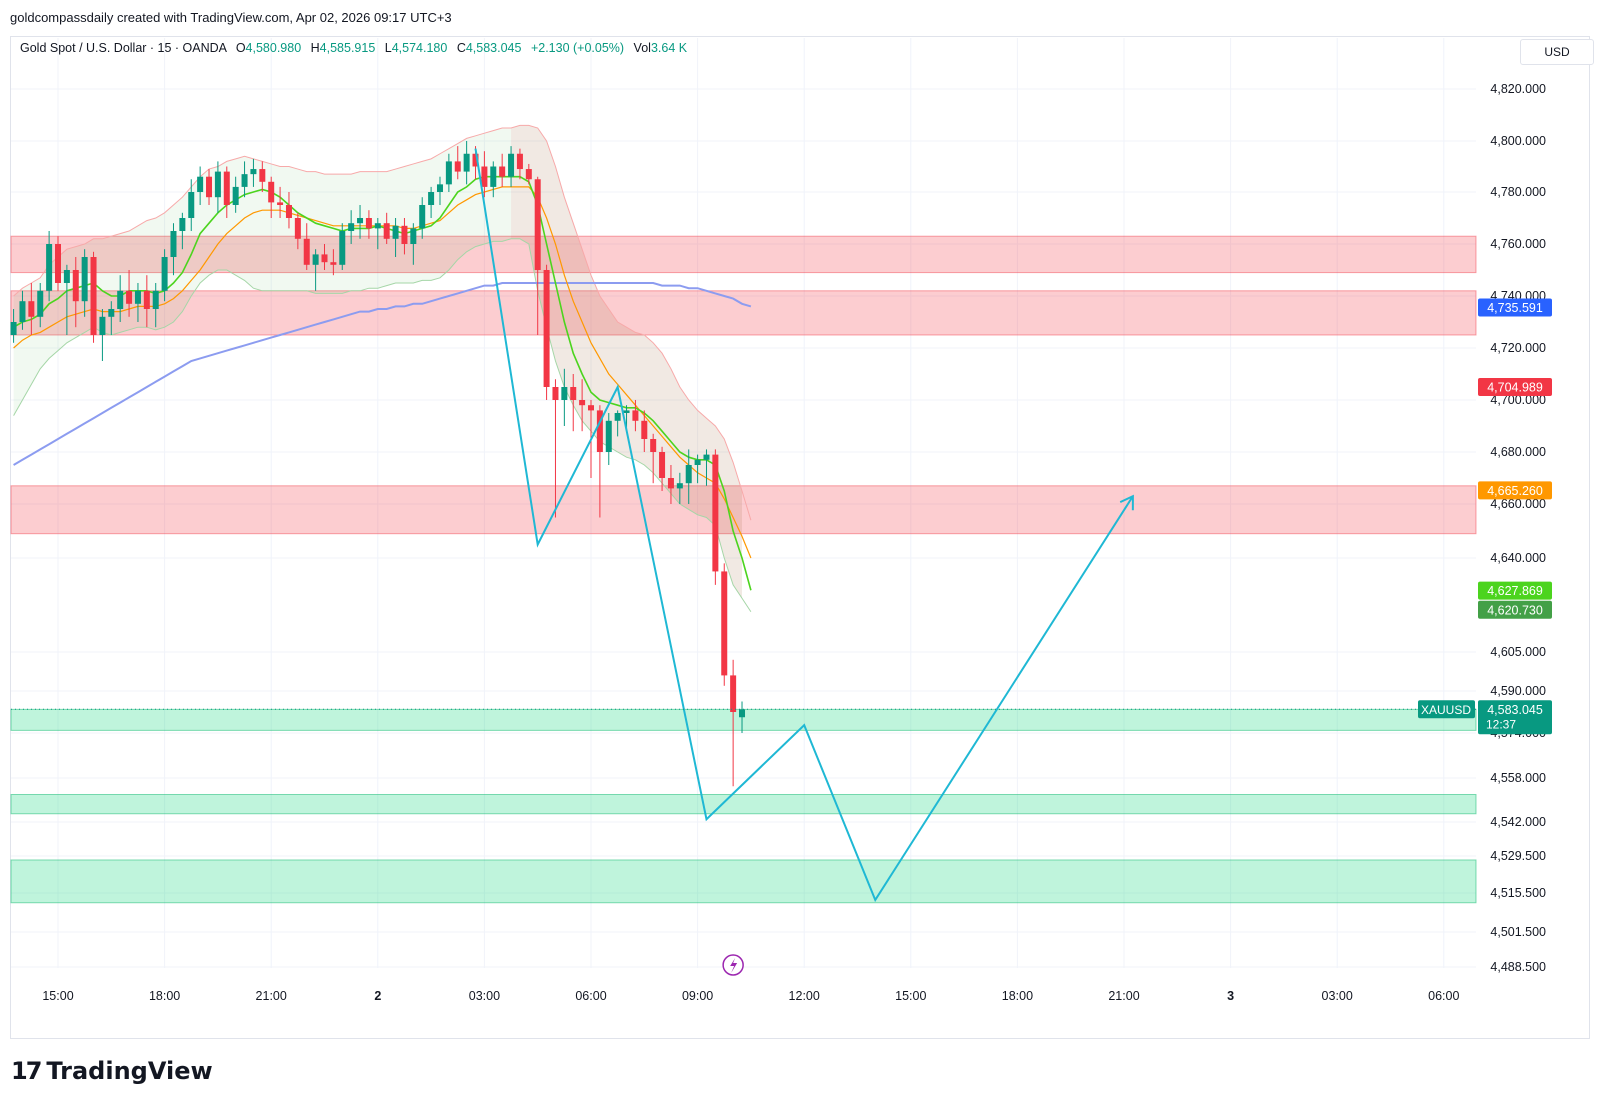 This screenshot has width=1600, height=1101. Describe the element at coordinates (377, 996) in the screenshot. I see `time-tick-label: 2` at that location.